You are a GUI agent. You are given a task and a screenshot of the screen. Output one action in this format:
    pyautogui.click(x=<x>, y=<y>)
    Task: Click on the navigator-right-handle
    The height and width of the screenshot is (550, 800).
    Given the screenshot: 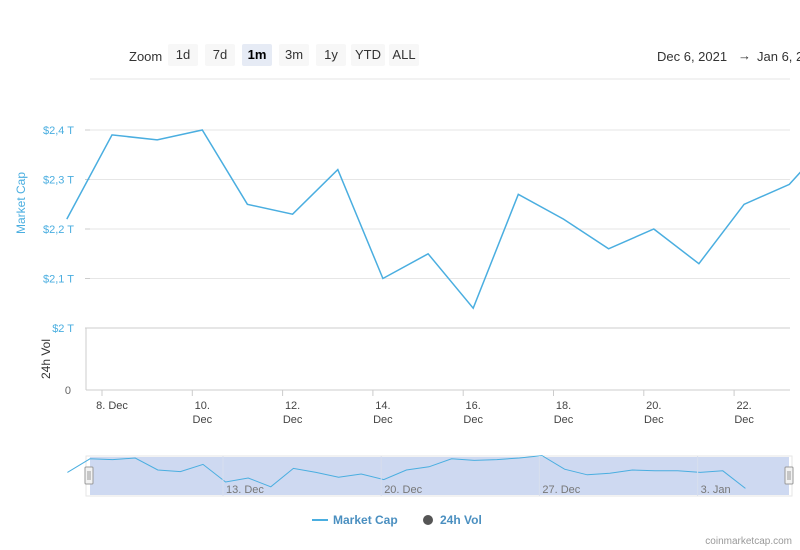 What is the action you would take?
    pyautogui.click(x=789, y=475)
    